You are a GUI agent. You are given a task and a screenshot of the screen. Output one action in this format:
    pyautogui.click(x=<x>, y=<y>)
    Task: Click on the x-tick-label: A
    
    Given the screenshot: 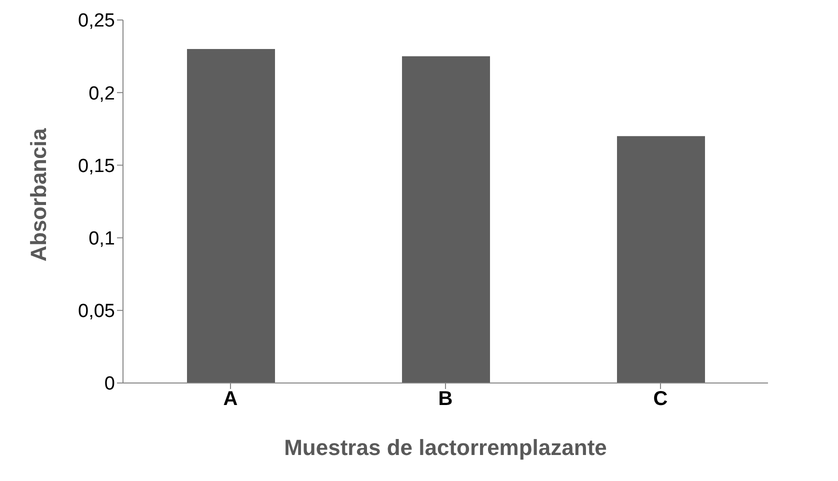 What is the action you would take?
    pyautogui.click(x=230, y=399)
    